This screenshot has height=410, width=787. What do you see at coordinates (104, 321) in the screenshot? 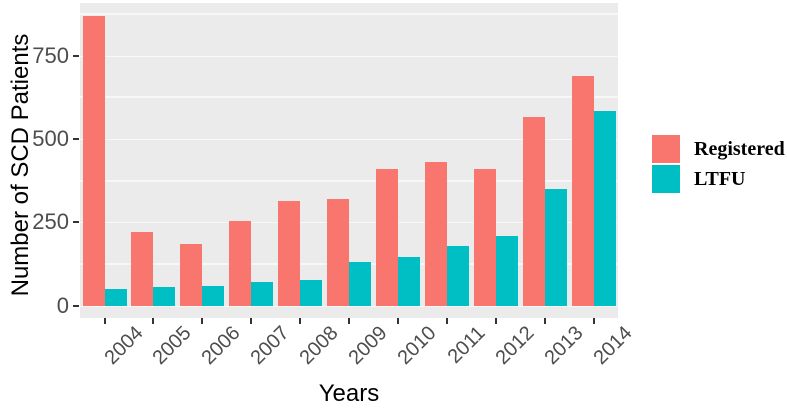
I see `x-tick-mark-2004` at bounding box center [104, 321].